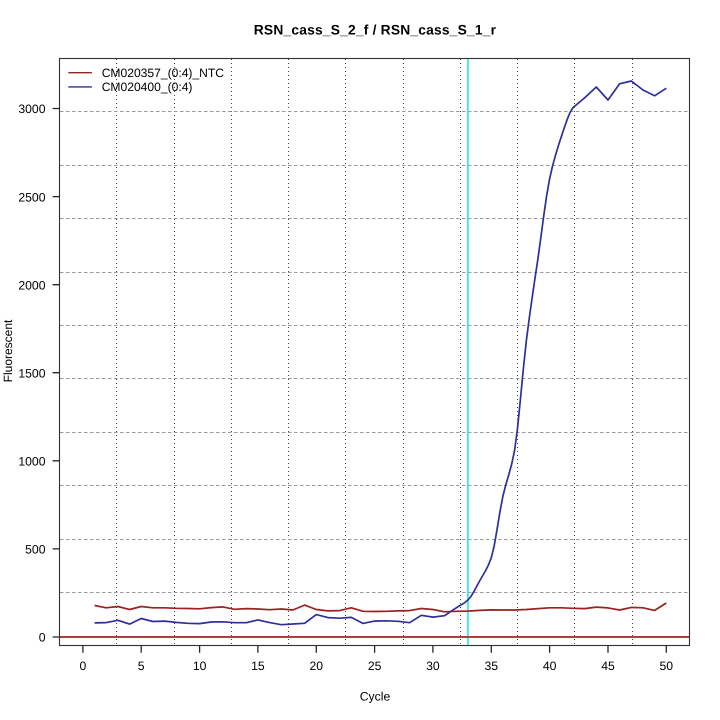  What do you see at coordinates (375, 697) in the screenshot?
I see `svg-text: Cycle` at bounding box center [375, 697].